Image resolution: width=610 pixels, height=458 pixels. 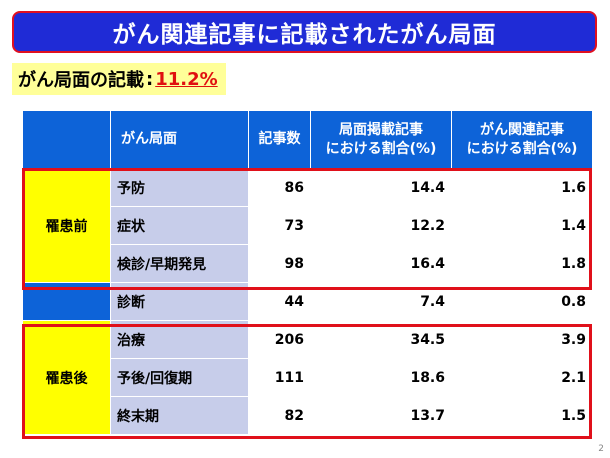 I want to click on articles-cell: 111, so click(x=279, y=377).